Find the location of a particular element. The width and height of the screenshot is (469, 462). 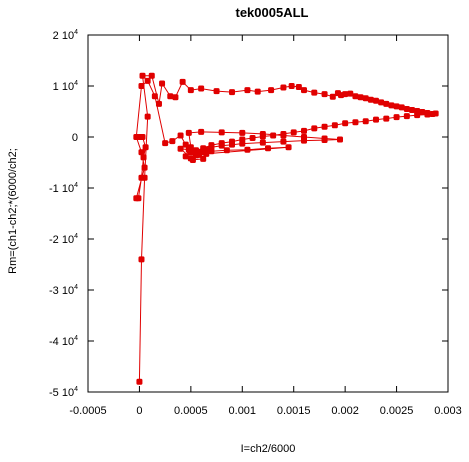

x-tick-label: 0.001 is located at coordinates (243, 411).